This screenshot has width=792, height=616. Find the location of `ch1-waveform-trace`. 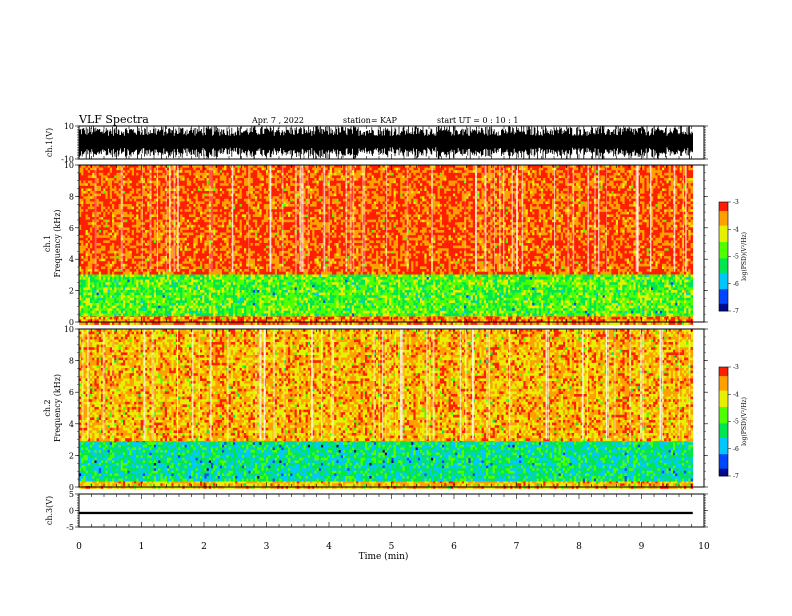

ch1-waveform-trace is located at coordinates (386, 142).